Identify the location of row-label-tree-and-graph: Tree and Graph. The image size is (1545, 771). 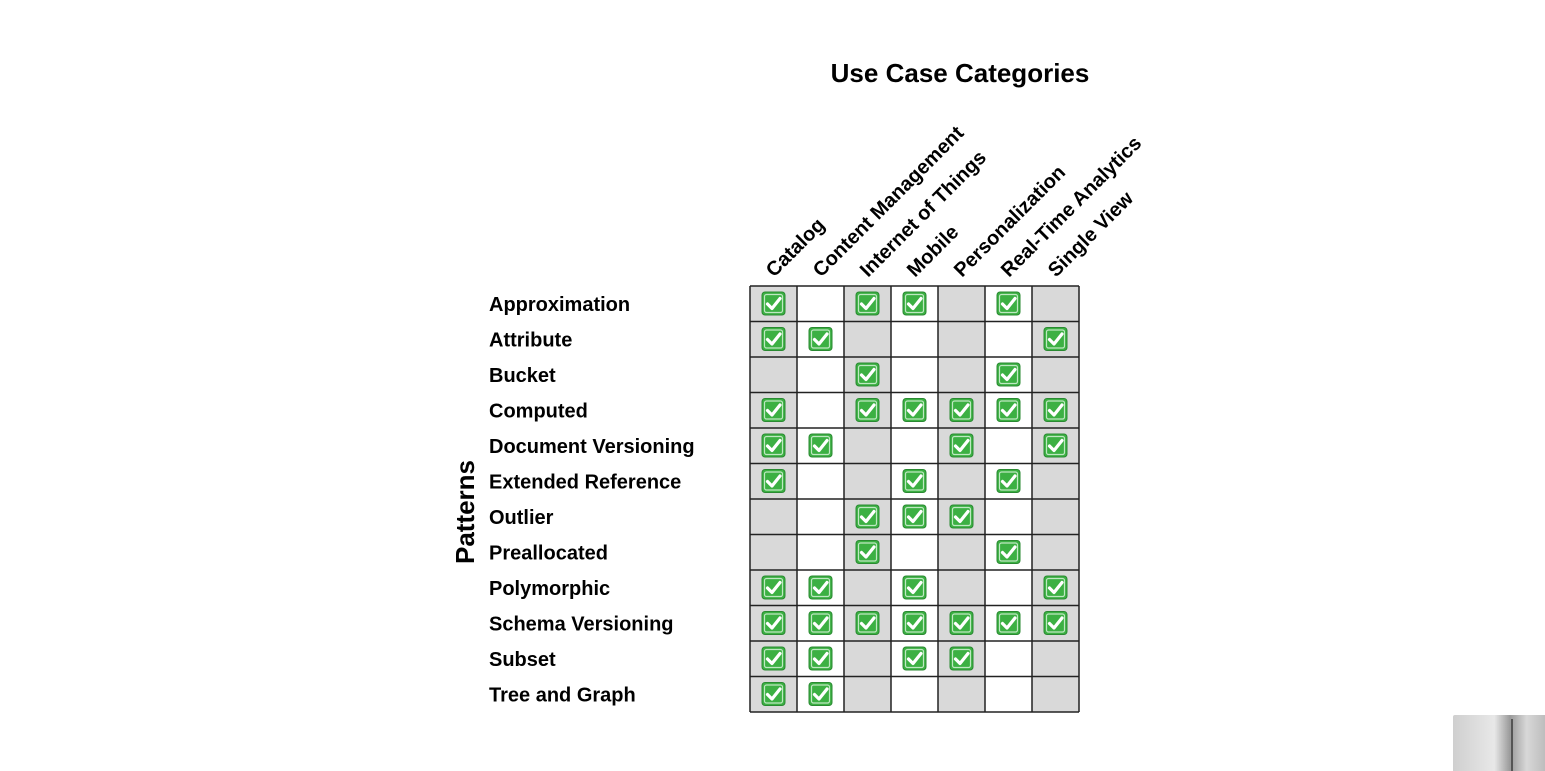
(562, 695).